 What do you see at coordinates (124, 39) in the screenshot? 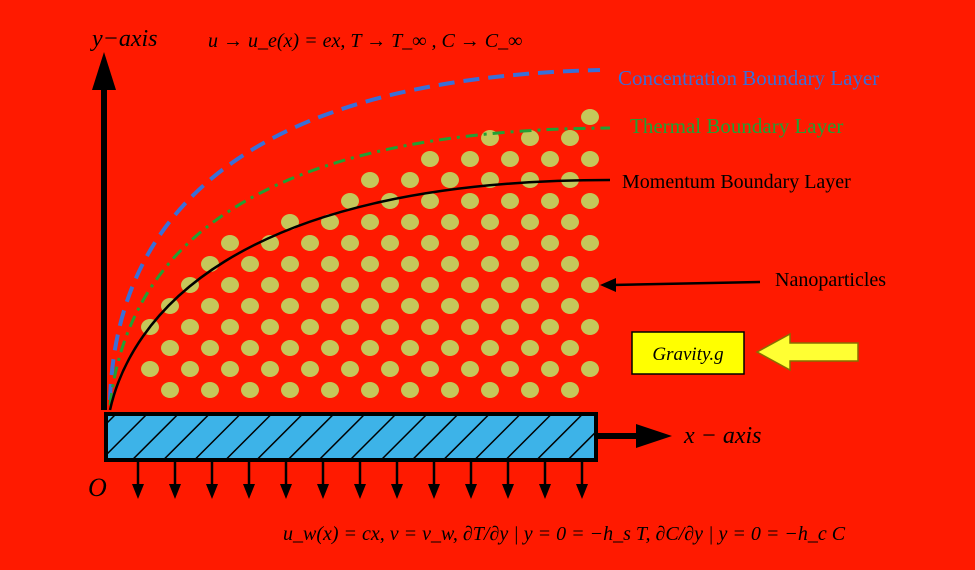
I see `y-axis-label: y−axis` at bounding box center [124, 39].